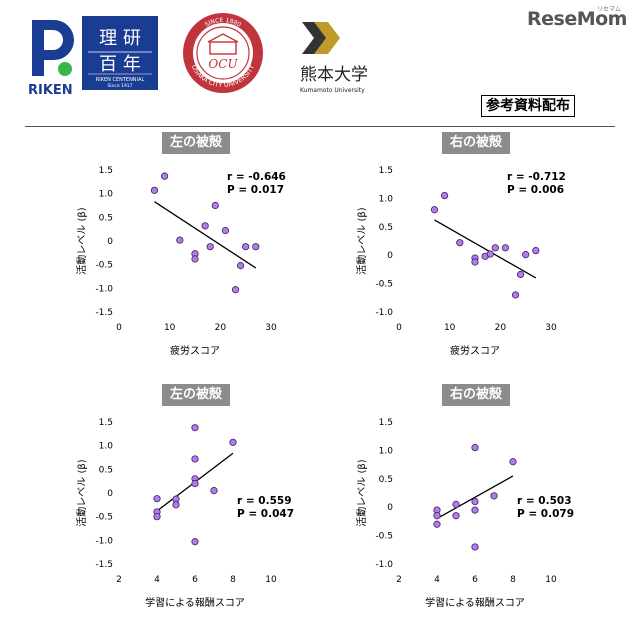 The width and height of the screenshot is (640, 626). I want to click on kumamoto-sub: Kumamoto University, so click(332, 90).